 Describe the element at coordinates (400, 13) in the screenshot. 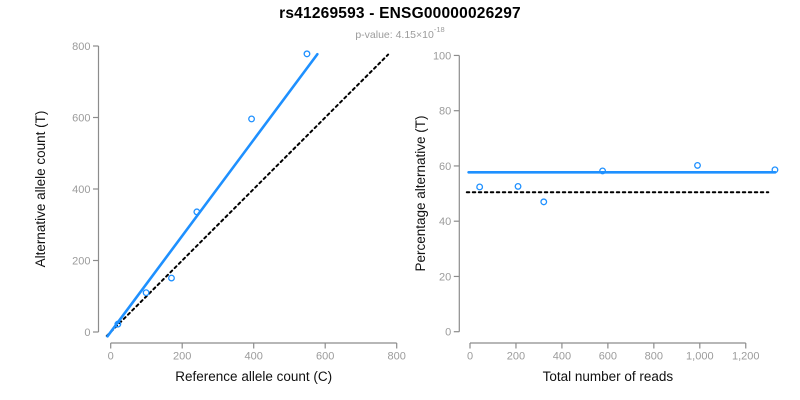

I see `figure-title: rs41269593 - ENSG00000026297` at that location.